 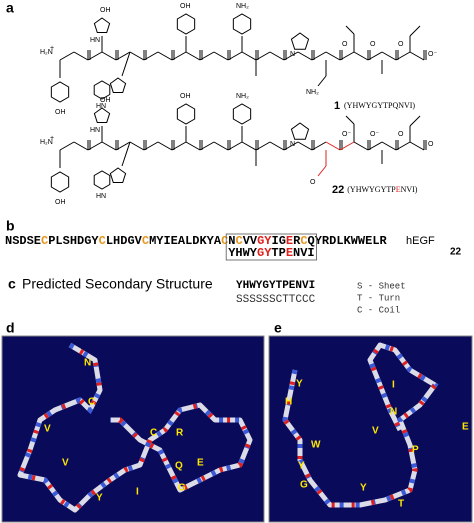 What do you see at coordinates (12, 284) in the screenshot?
I see `panel-label: c` at bounding box center [12, 284].